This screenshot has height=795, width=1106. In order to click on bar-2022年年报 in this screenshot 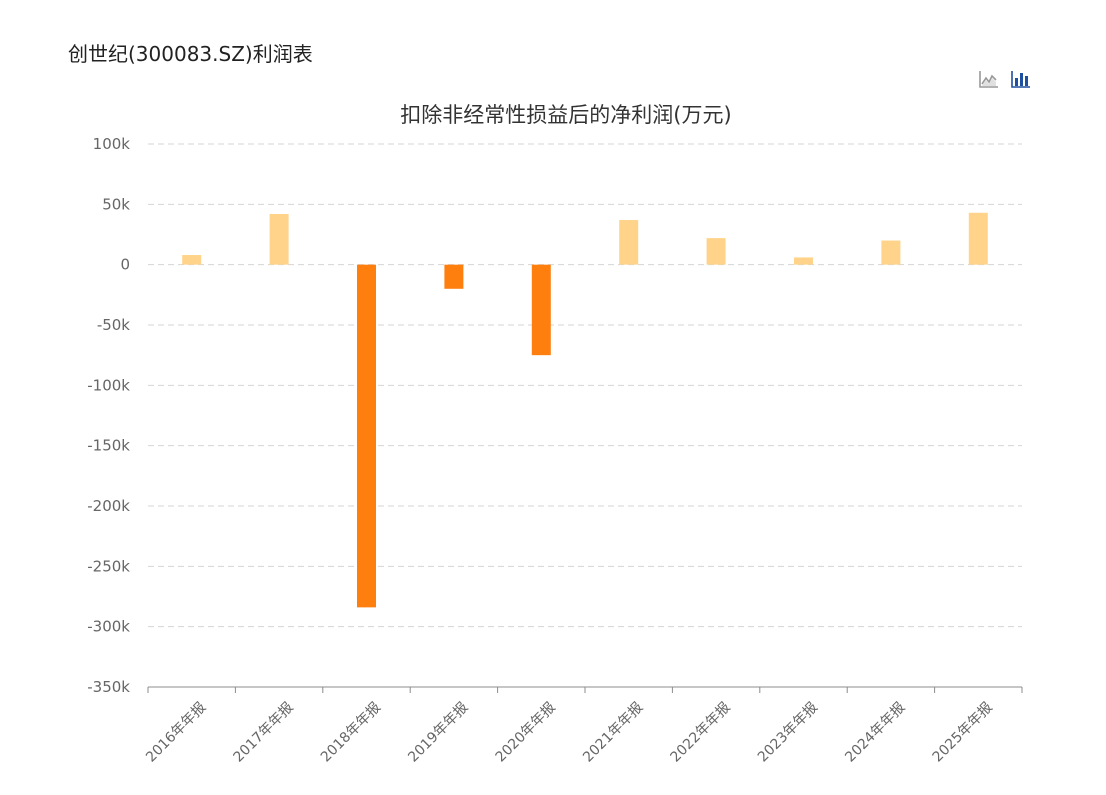, I will do `click(716, 251)`.